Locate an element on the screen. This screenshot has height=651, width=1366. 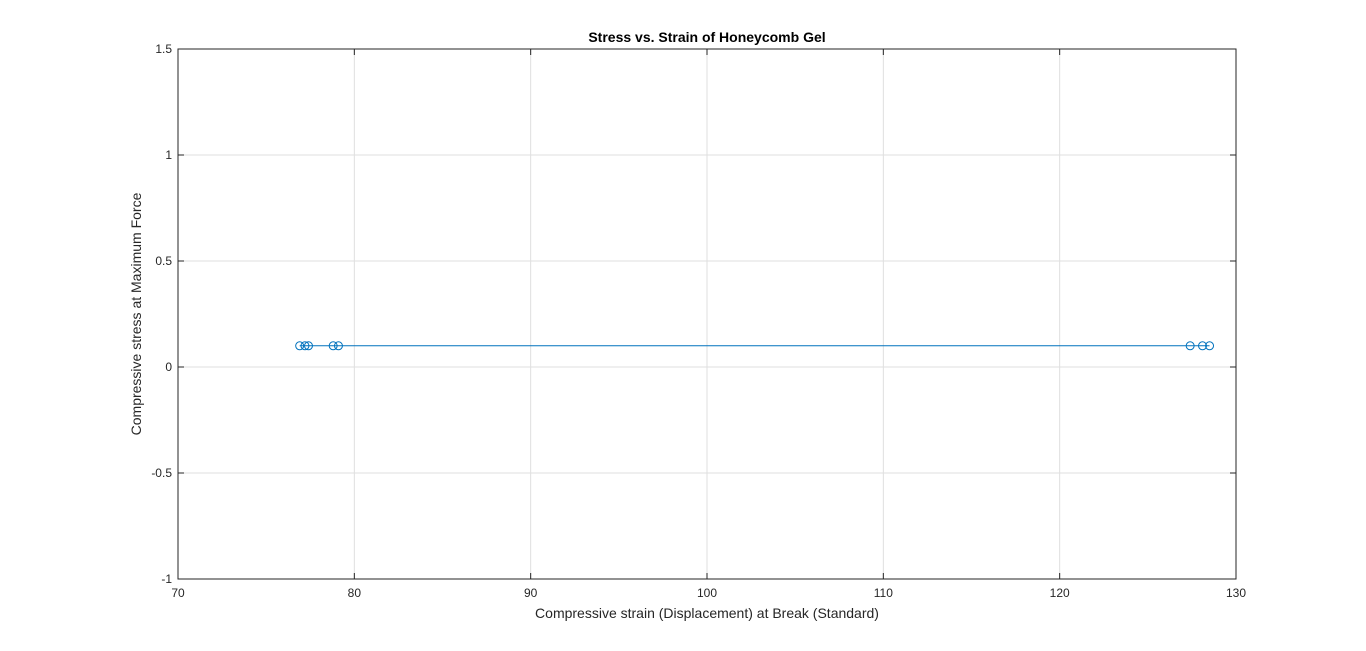
x-tick-label: 130 is located at coordinates (1236, 593).